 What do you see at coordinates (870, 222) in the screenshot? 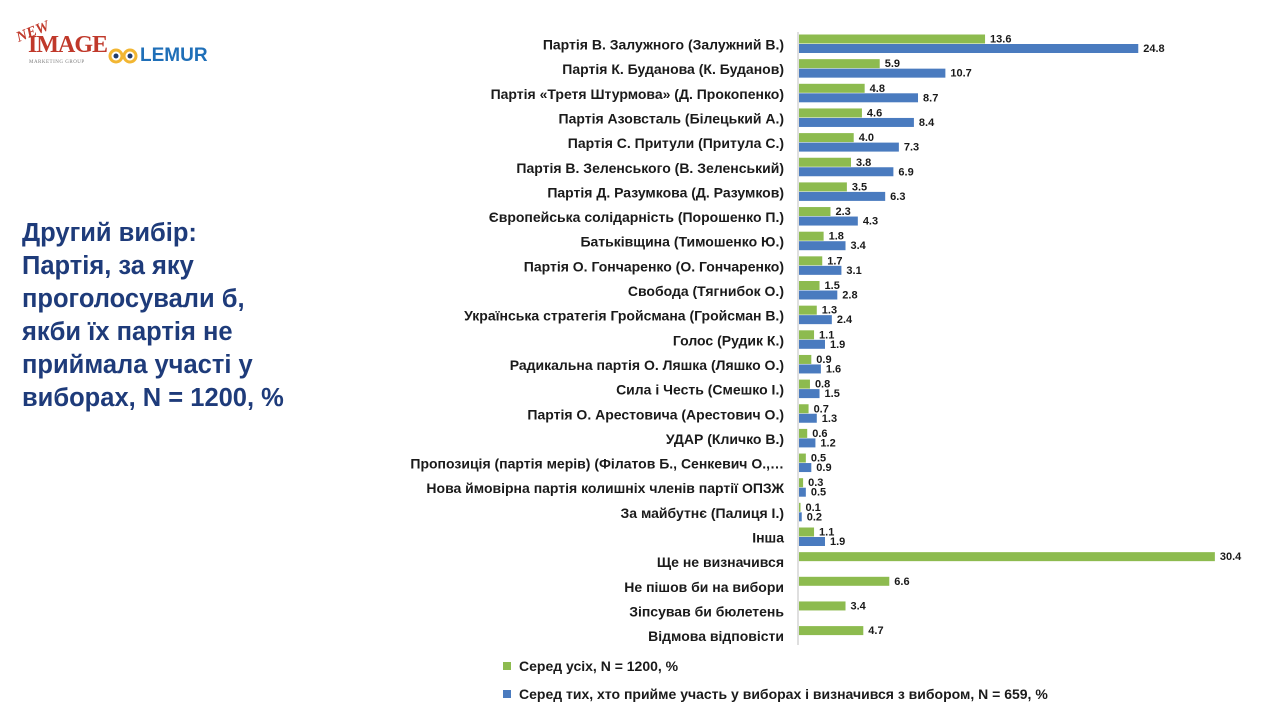
I see `data-label-voters: 4.3` at bounding box center [870, 222].